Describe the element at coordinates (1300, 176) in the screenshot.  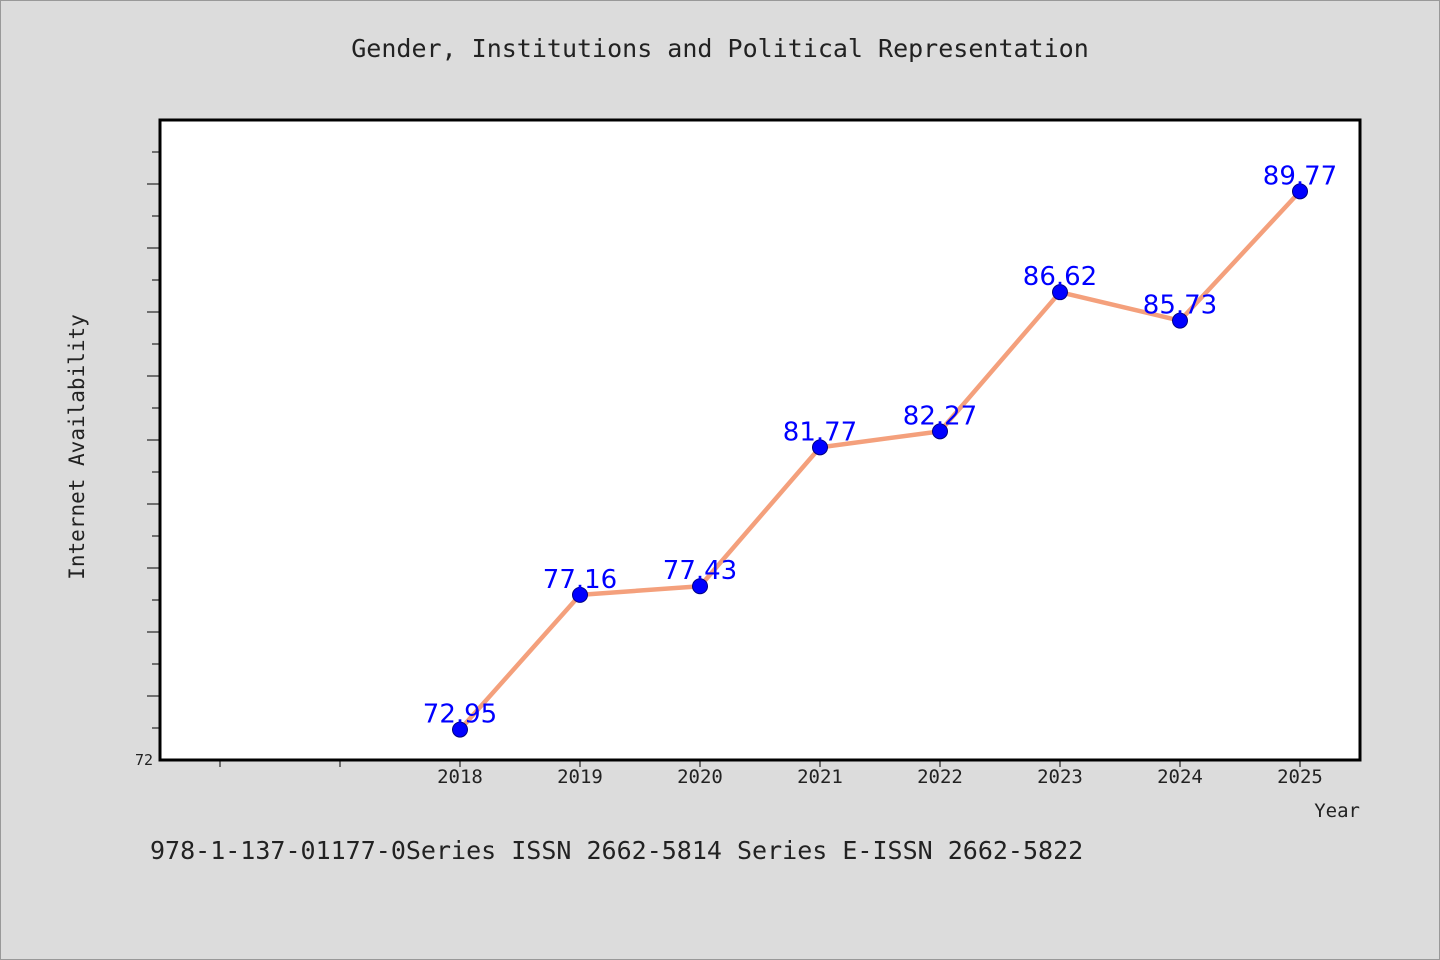
I see `data-label: 89.77` at that location.